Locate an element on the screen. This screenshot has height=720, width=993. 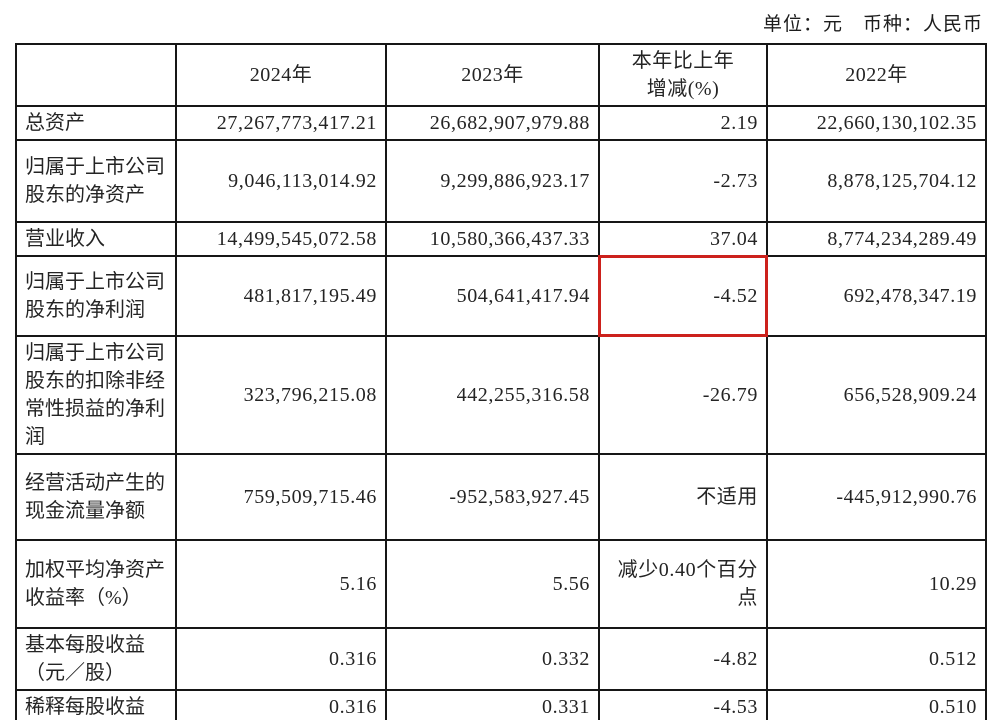
table-row-basic-eps: 基本每股收益（元／股） 0.316 0.332 -4.82 0.512 is located at coordinates (501, 659).